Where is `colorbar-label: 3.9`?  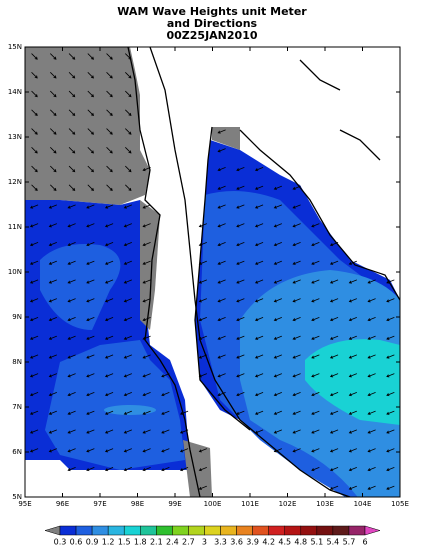
colorbar-label: 3.9 is located at coordinates (252, 542).